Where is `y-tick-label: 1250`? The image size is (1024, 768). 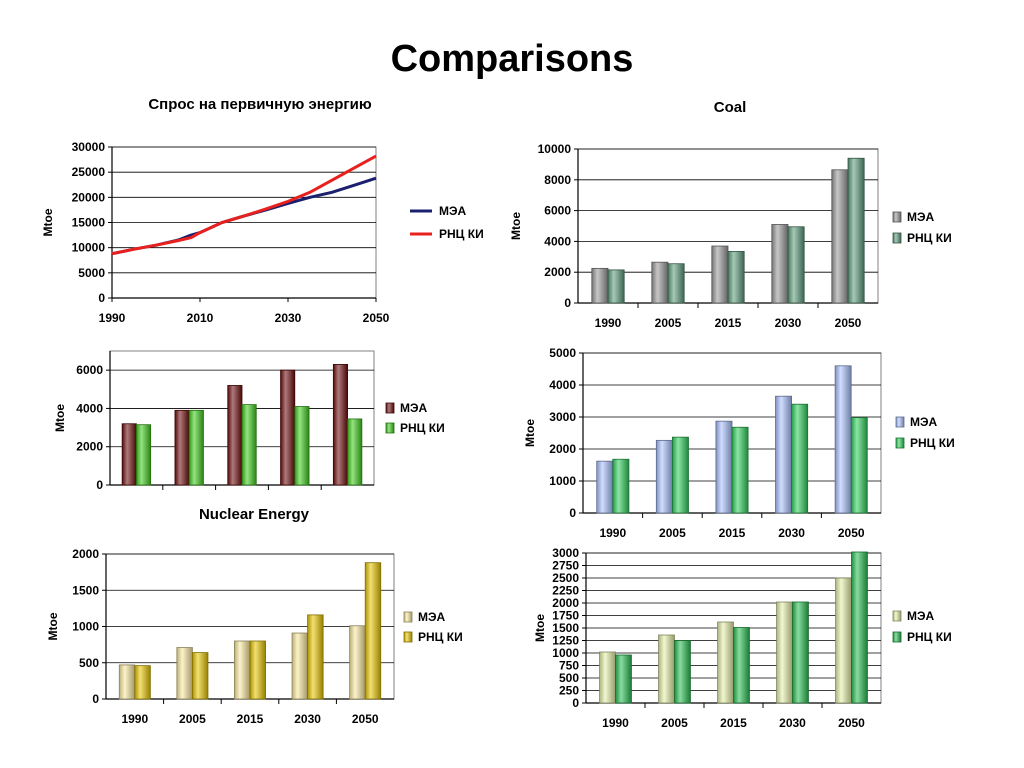
y-tick-label: 1250 is located at coordinates (565, 641).